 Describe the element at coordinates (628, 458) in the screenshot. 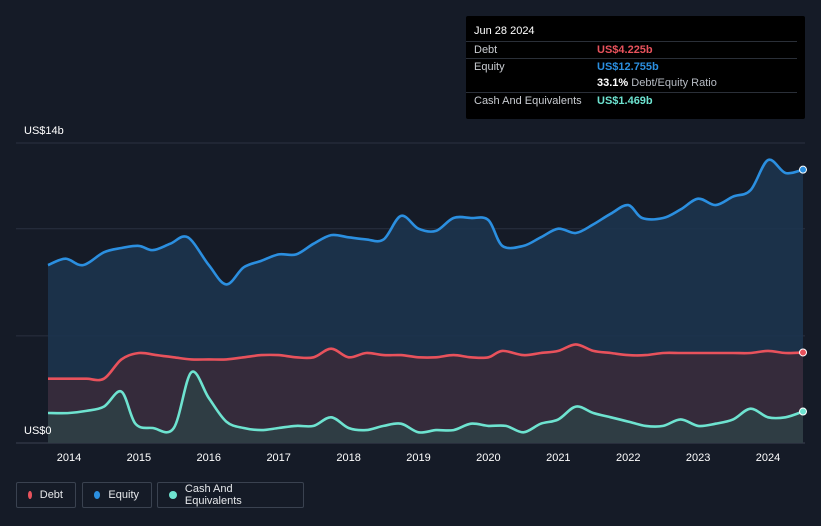

I see `x-tick-2022: 2022` at that location.